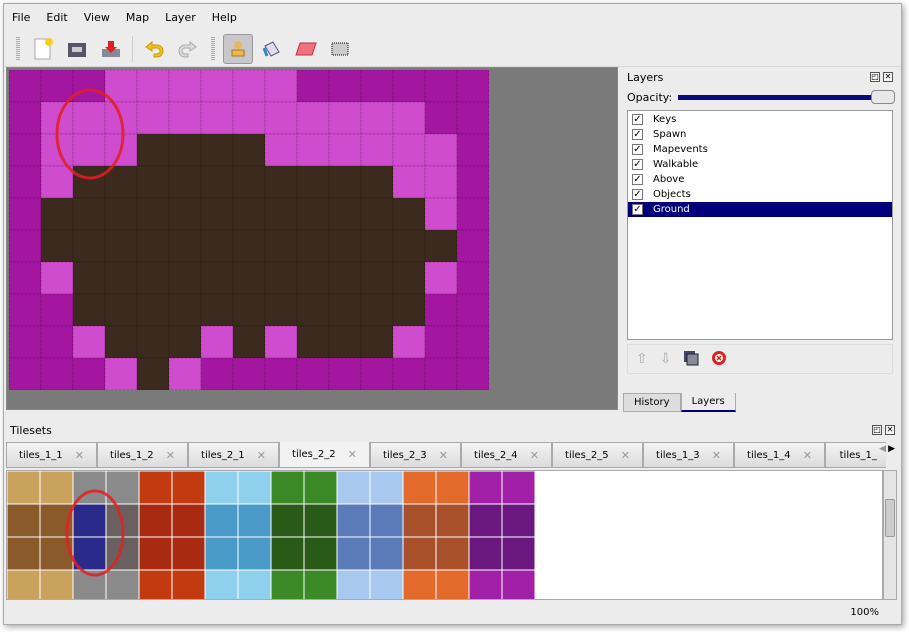 This screenshot has height=632, width=909. I want to click on scroll-thumb, so click(890, 518).